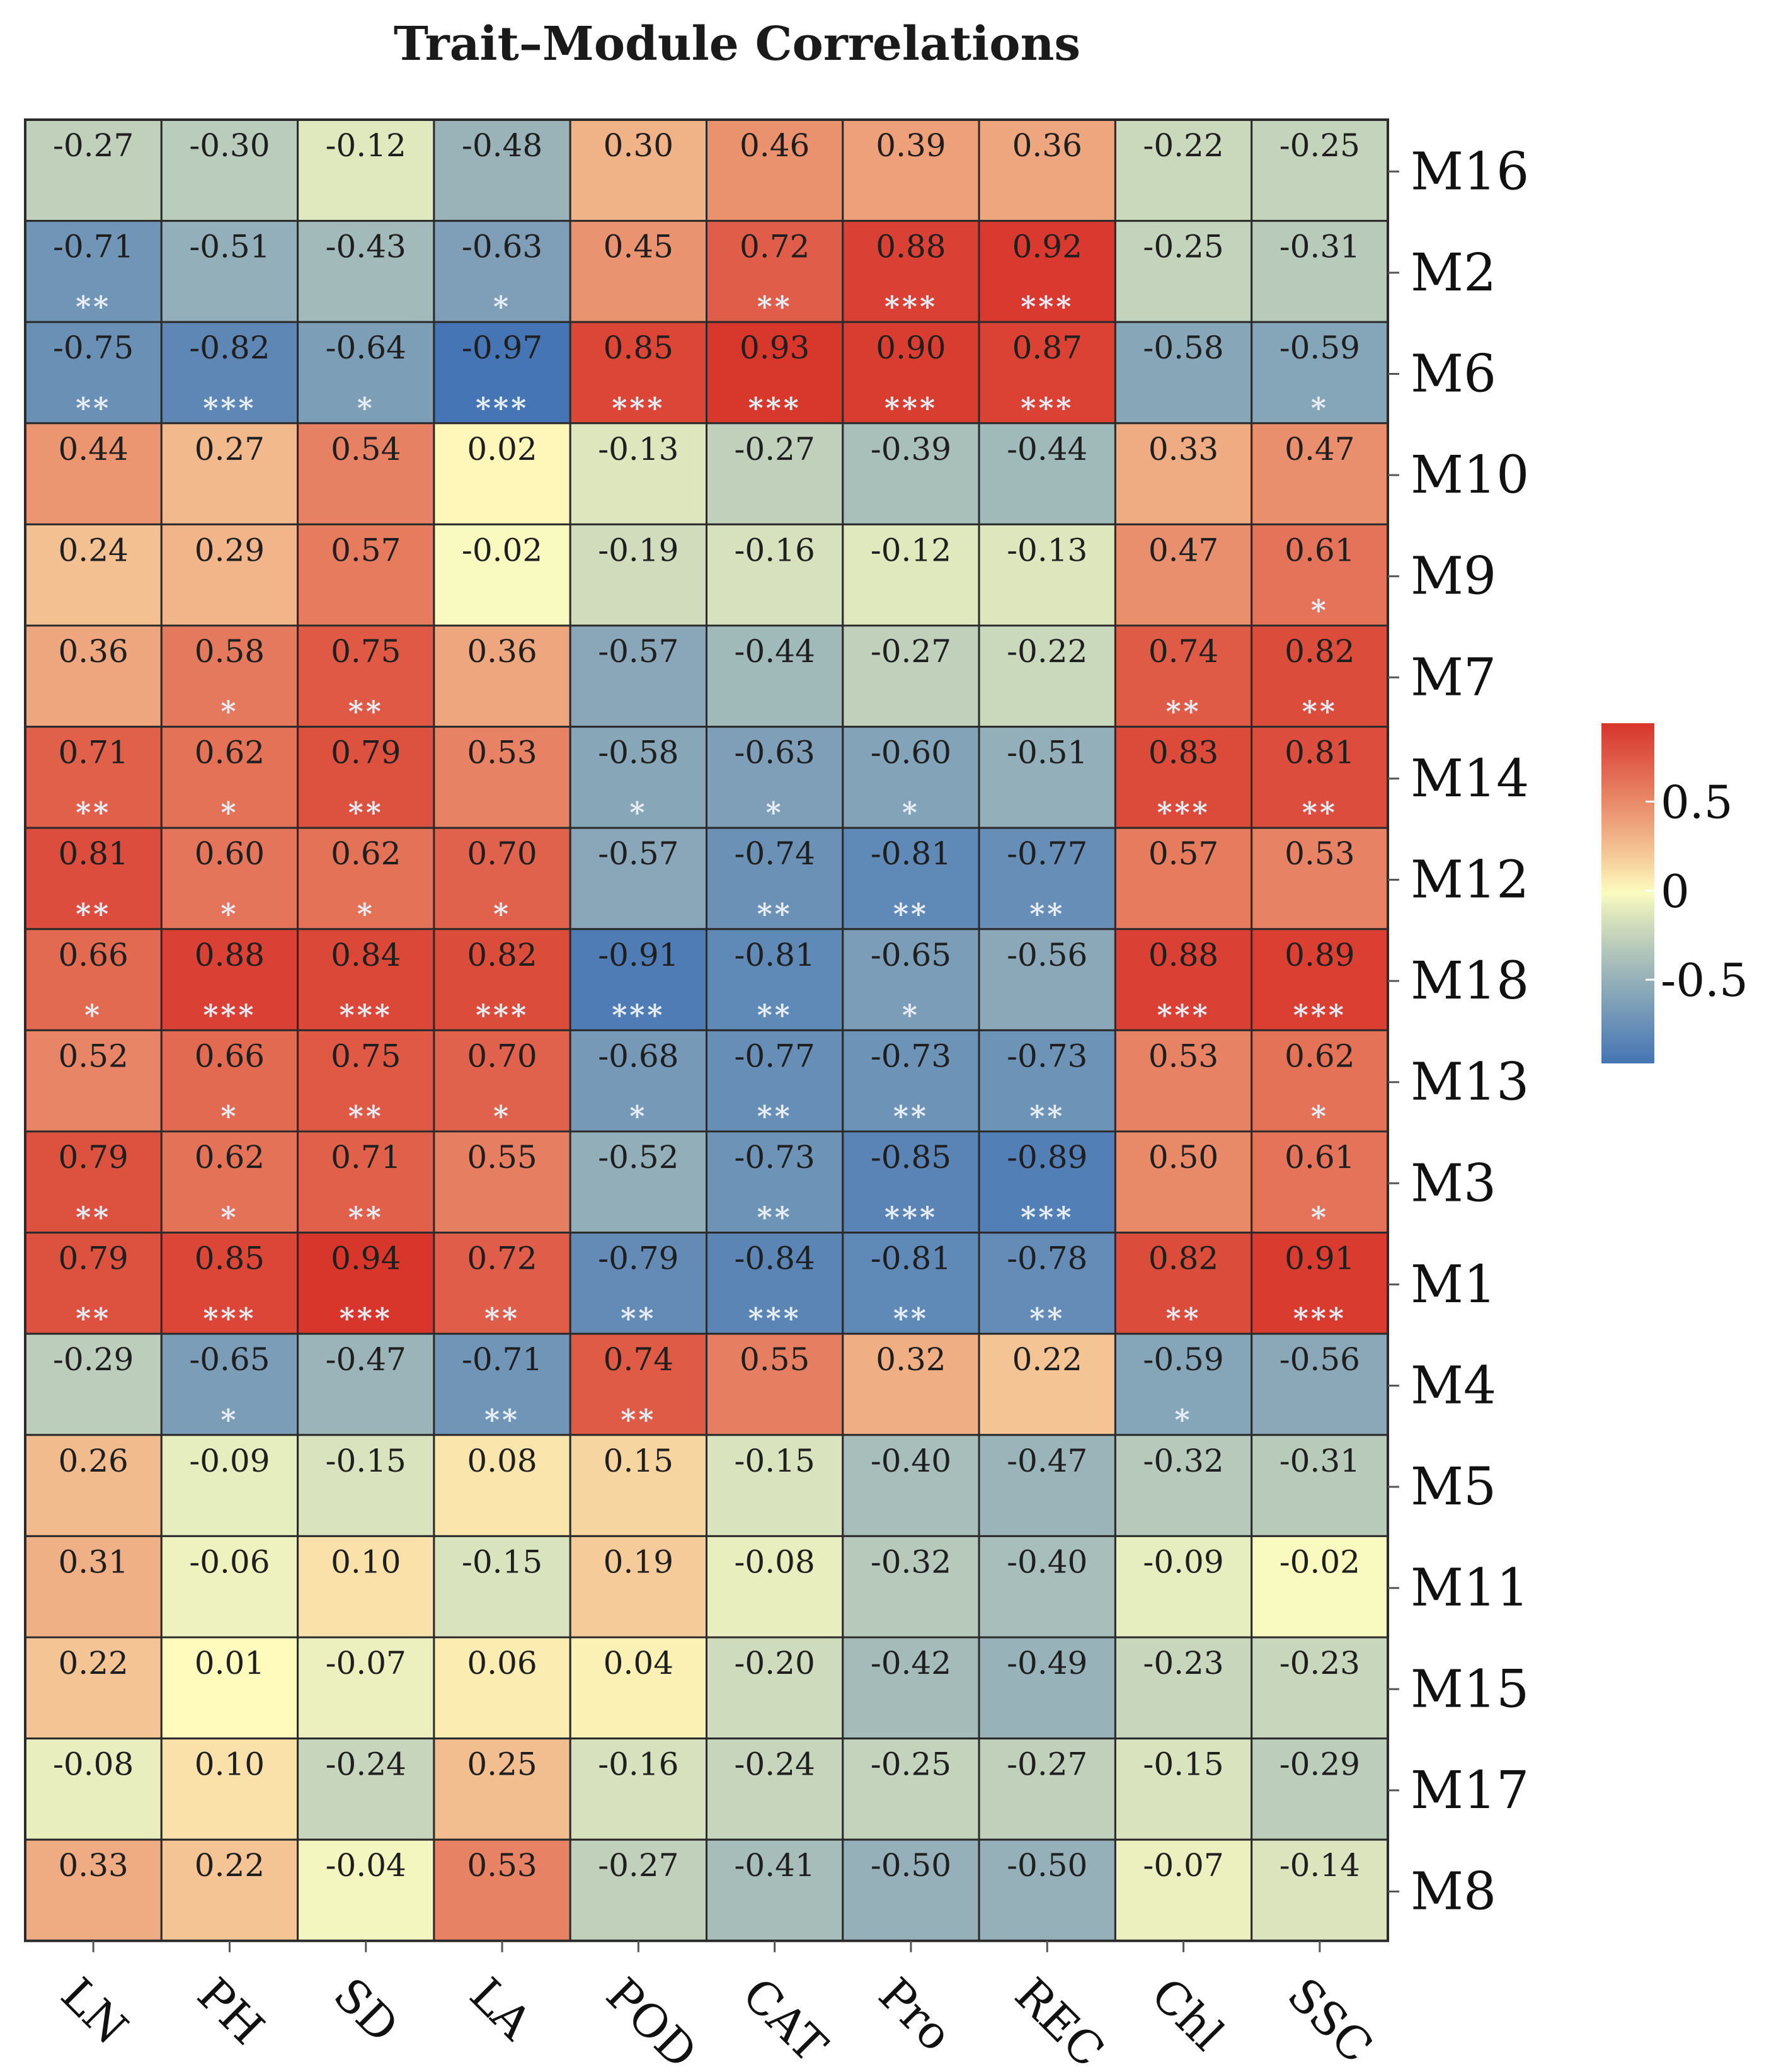 Image resolution: width=1769 pixels, height=2072 pixels. Describe the element at coordinates (502, 1765) in the screenshot. I see `cell-value-label: 0.25` at that location.